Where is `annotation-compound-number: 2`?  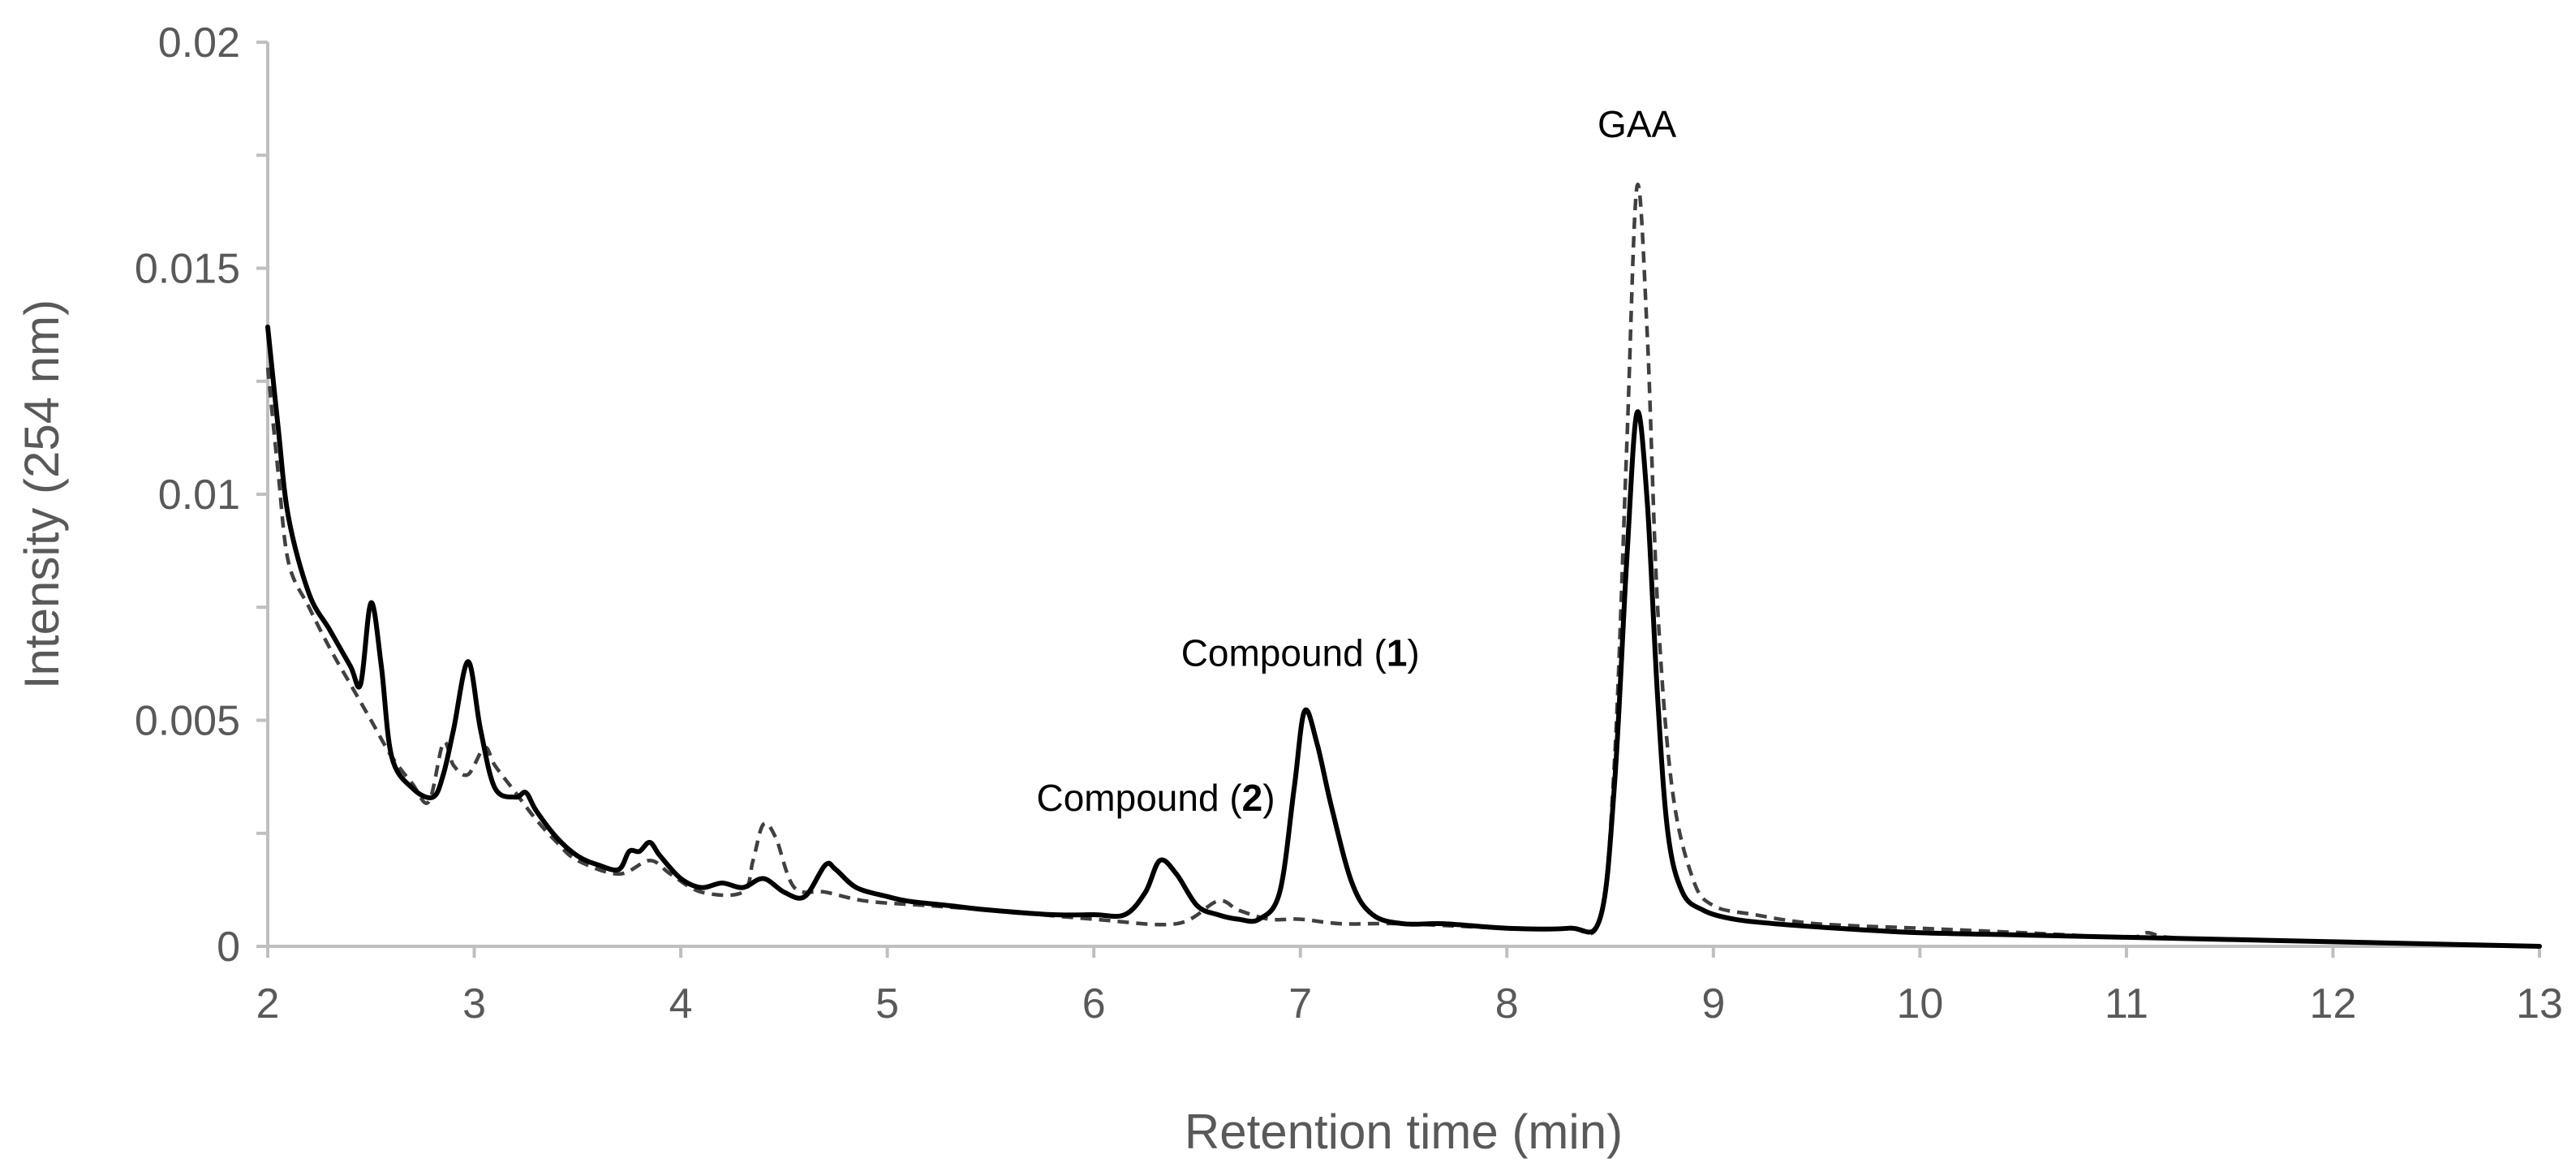 annotation-compound-number: 2 is located at coordinates (1252, 798).